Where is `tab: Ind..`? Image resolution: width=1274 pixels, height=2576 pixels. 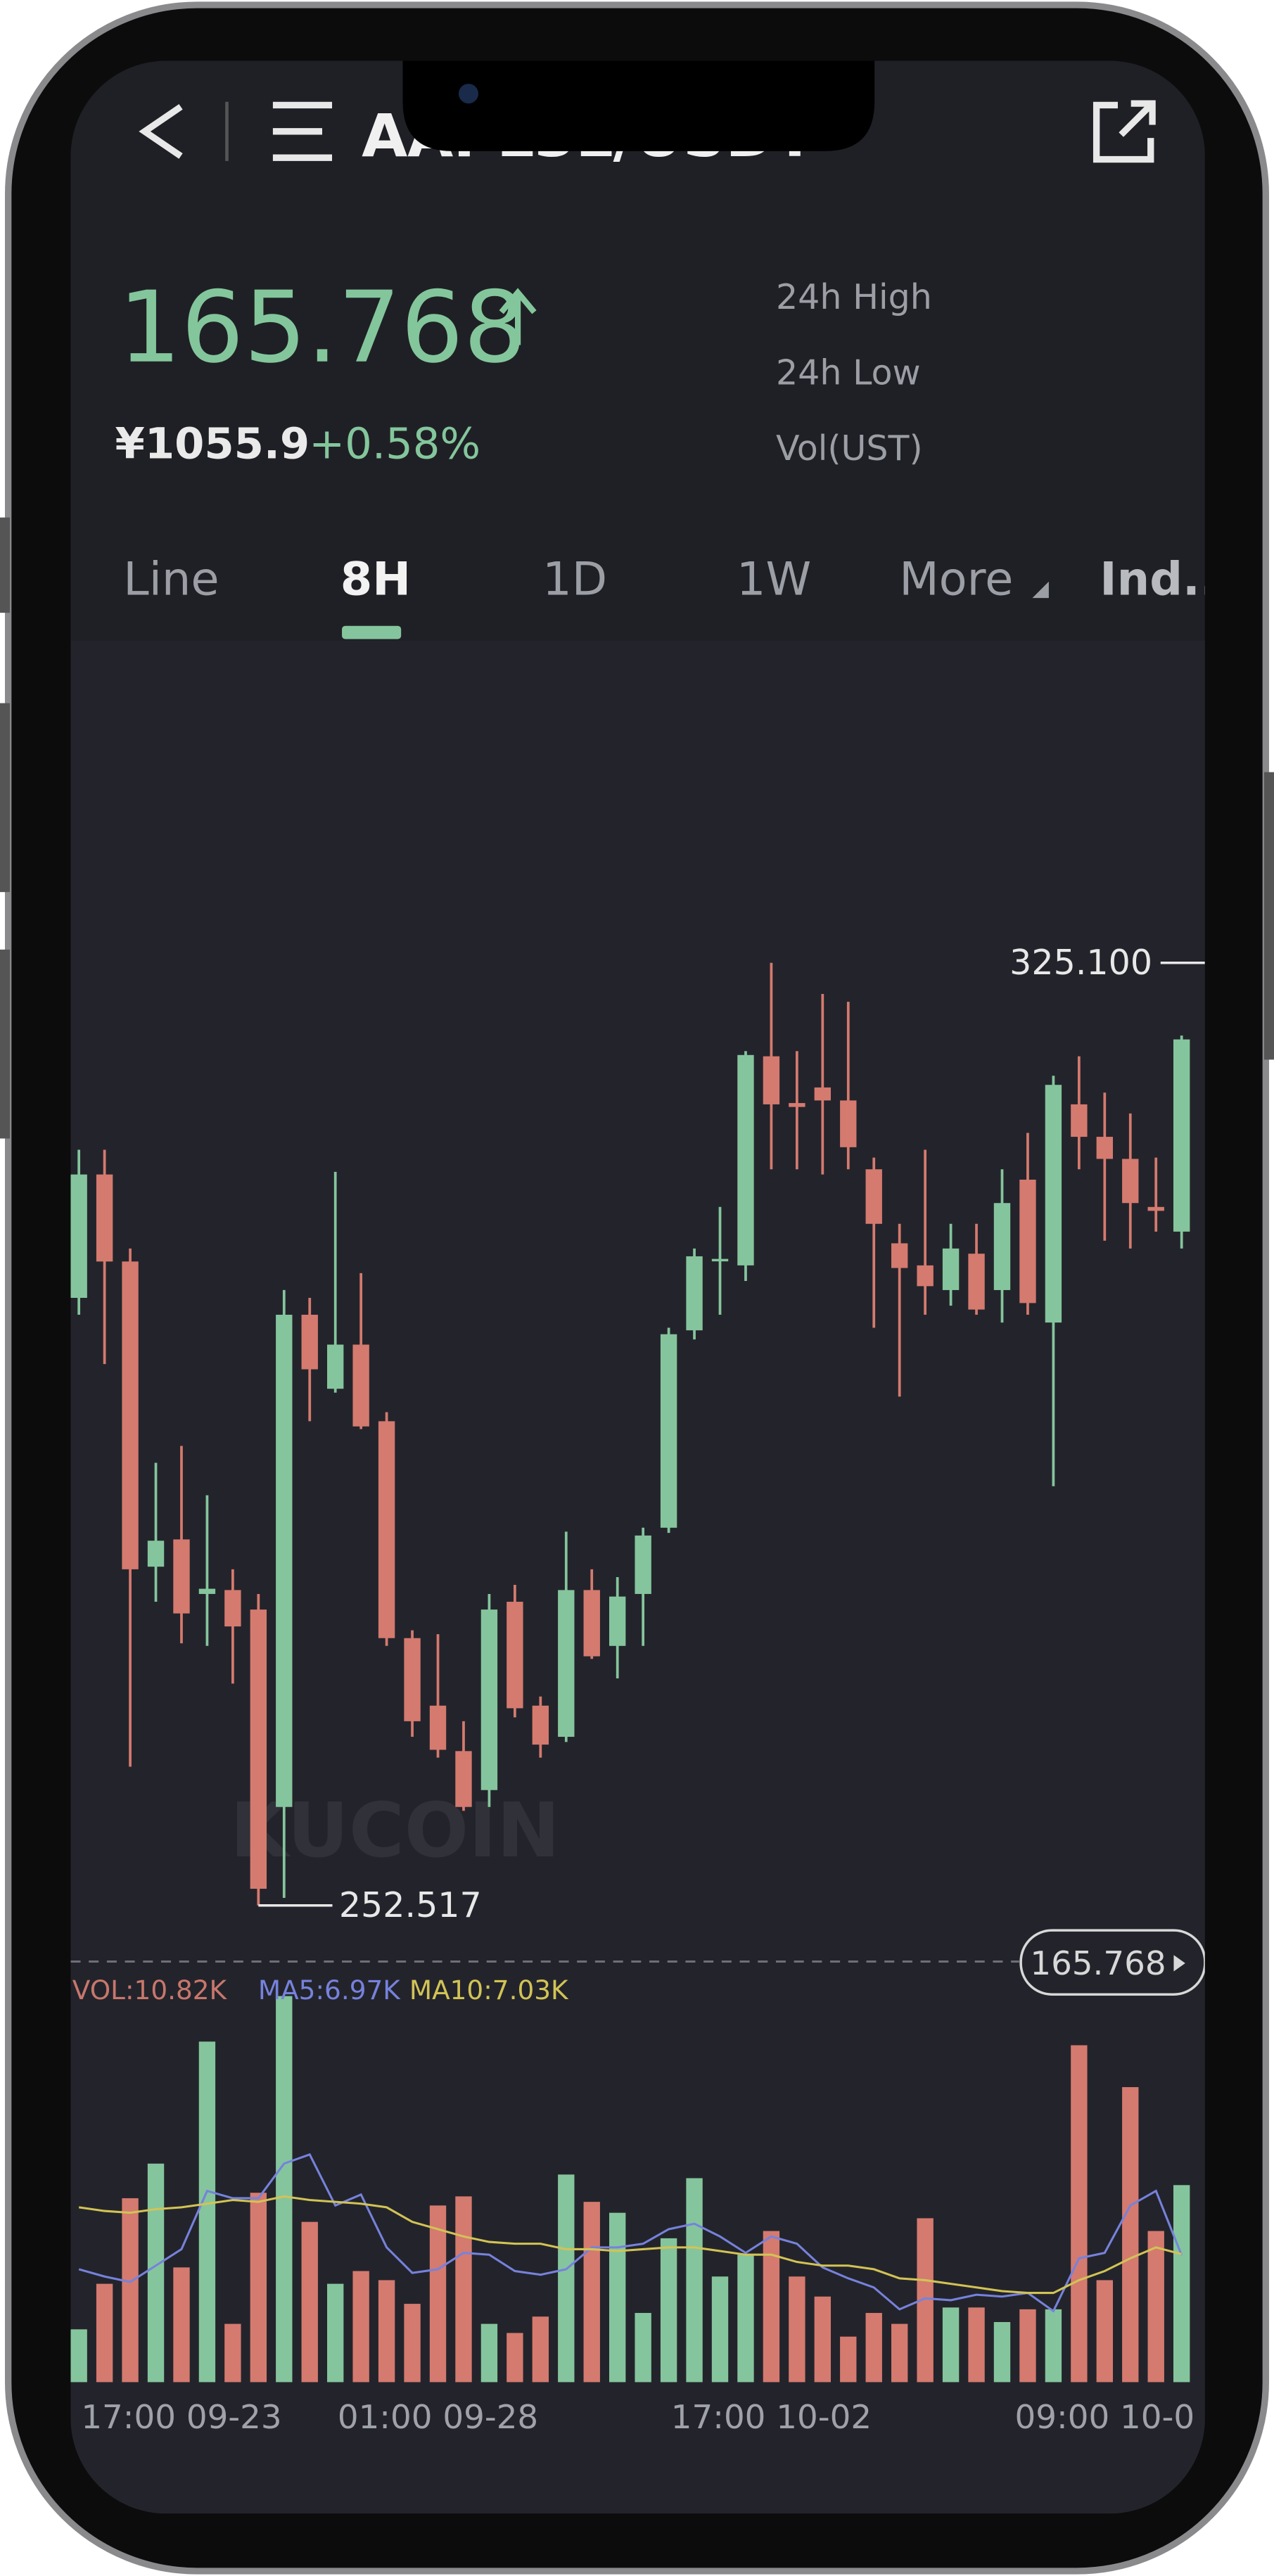 tab: Ind.. is located at coordinates (1158, 579).